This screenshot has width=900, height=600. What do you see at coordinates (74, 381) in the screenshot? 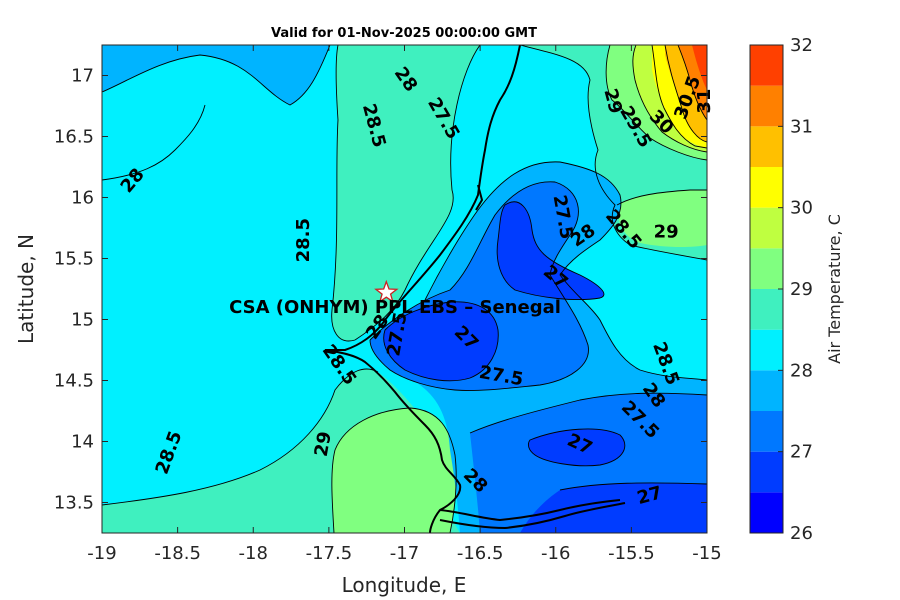
I see `y-tick-label: 14.5` at bounding box center [74, 381].